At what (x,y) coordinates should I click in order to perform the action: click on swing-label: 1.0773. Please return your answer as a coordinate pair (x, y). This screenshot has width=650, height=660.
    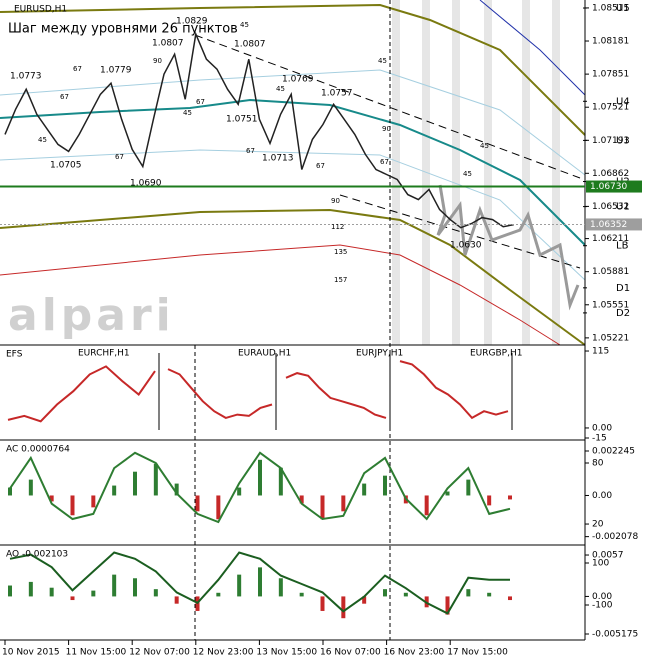
    Looking at the image, I should click on (26, 77).